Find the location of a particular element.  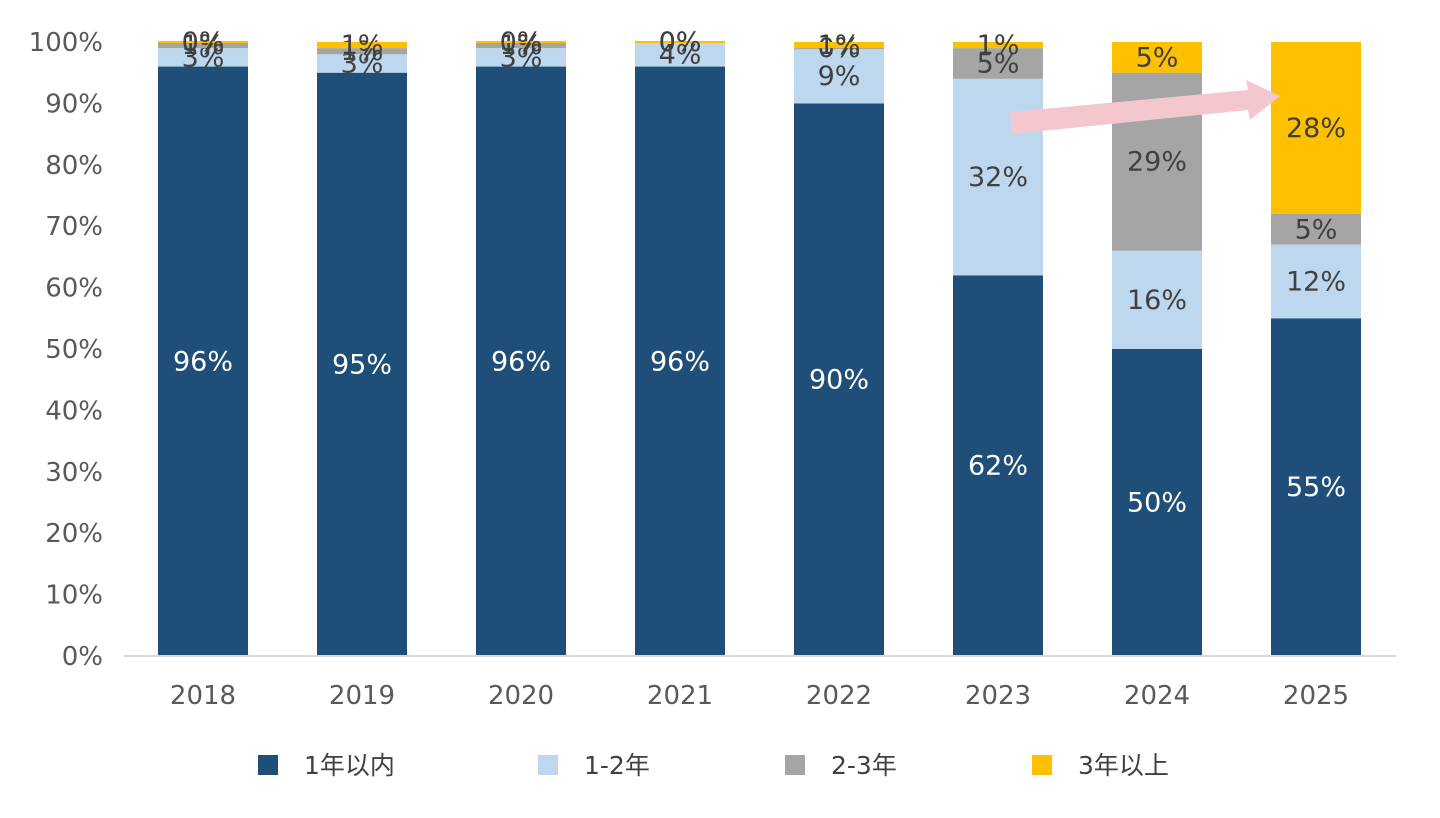

x-tick-label: 2025 is located at coordinates (1316, 696).